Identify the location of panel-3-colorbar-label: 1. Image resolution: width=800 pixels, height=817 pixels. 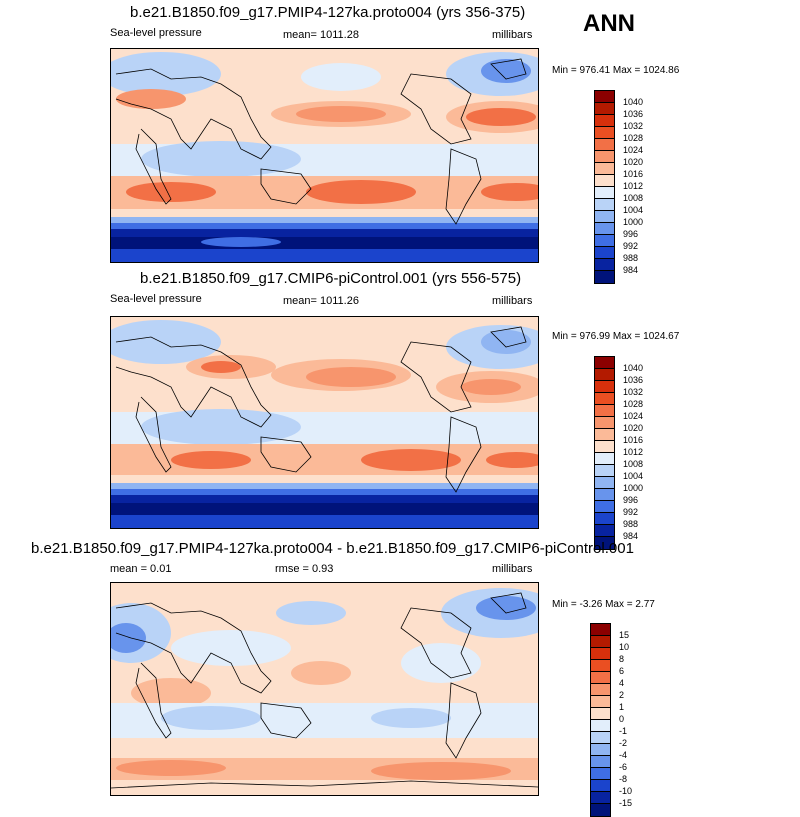
(622, 707).